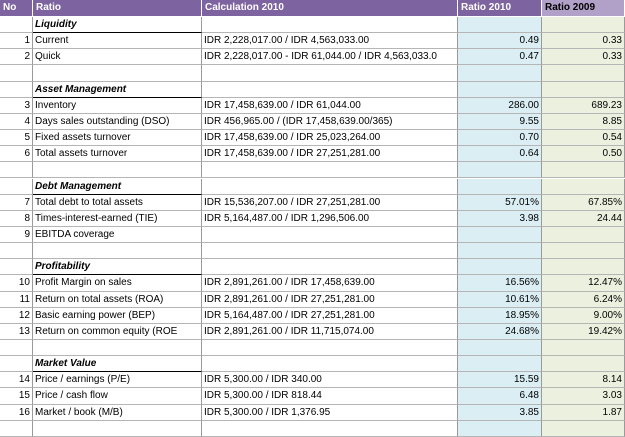 This screenshot has height=437, width=625. What do you see at coordinates (117, 267) in the screenshot?
I see `section-title: Profitability` at bounding box center [117, 267].